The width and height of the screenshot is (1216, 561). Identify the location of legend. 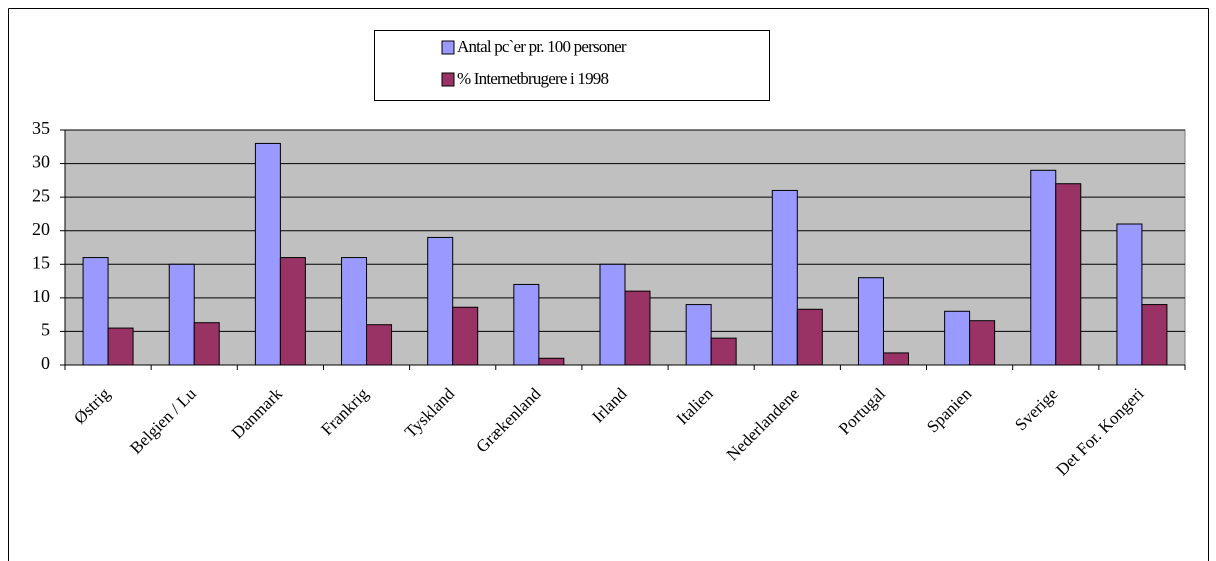
(572, 65).